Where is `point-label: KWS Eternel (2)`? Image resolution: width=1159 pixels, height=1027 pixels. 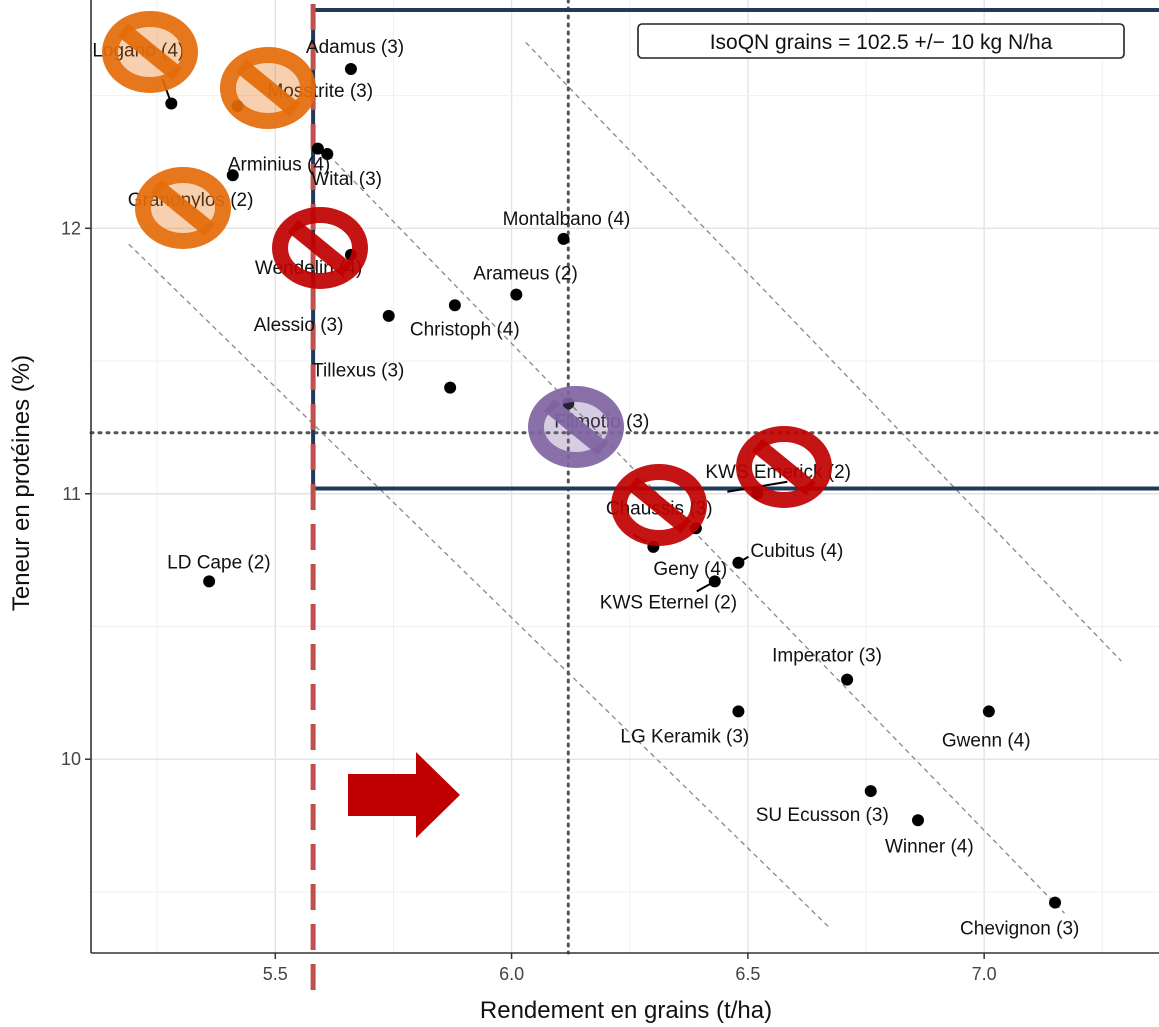
point-label: KWS Eternel (2) is located at coordinates (668, 602).